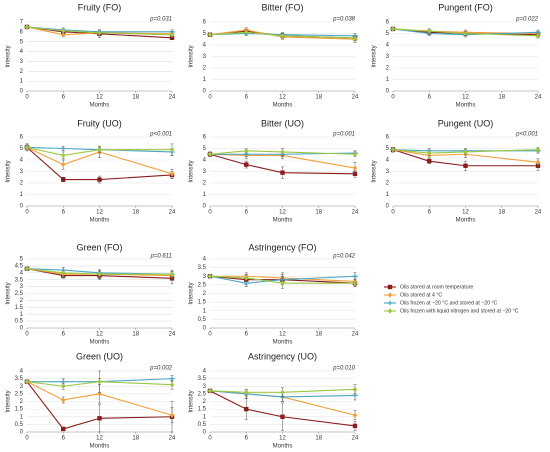  I want to click on x-axis-label: Months, so click(283, 343).